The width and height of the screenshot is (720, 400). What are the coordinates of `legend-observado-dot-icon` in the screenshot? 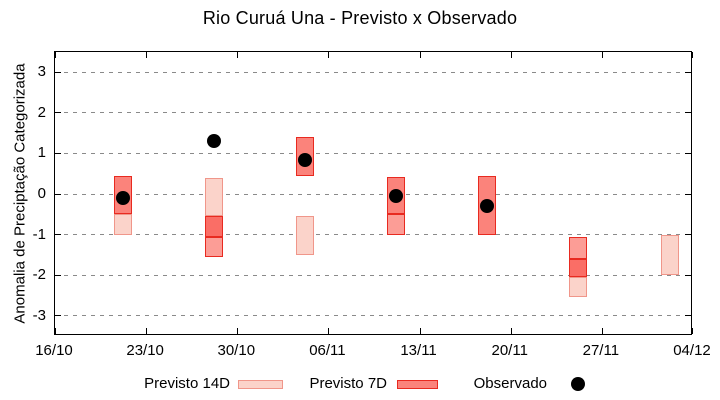 It's located at (578, 384).